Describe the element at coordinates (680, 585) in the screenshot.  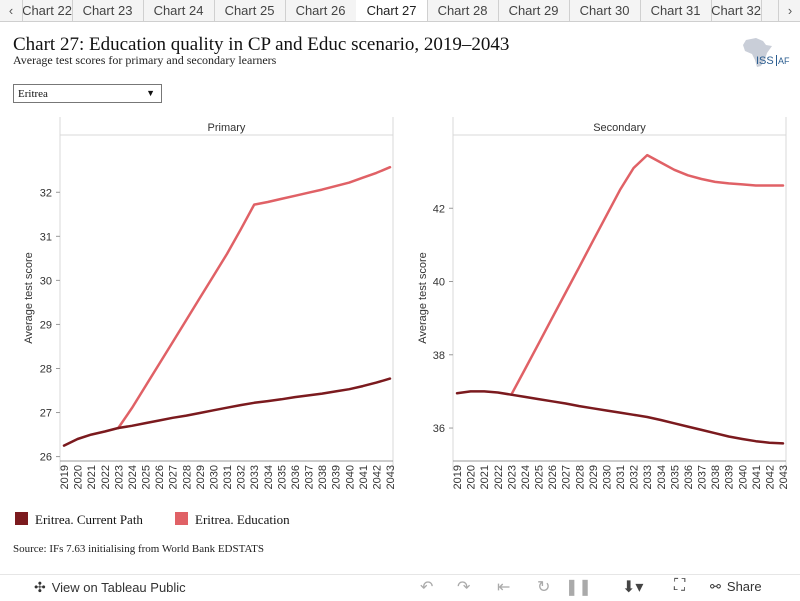
I see `fullscreen-icon: ⛶` at that location.